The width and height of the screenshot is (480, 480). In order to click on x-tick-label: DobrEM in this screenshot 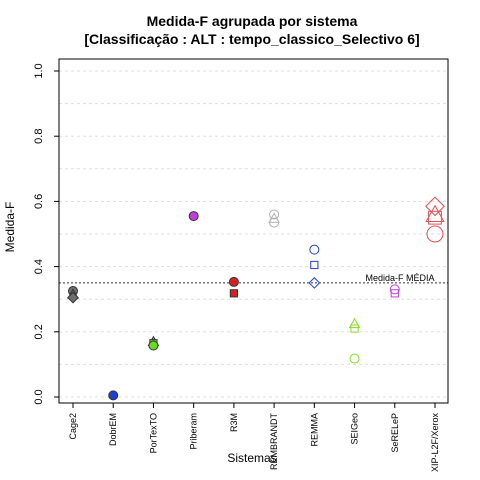, I will do `click(113, 429)`.